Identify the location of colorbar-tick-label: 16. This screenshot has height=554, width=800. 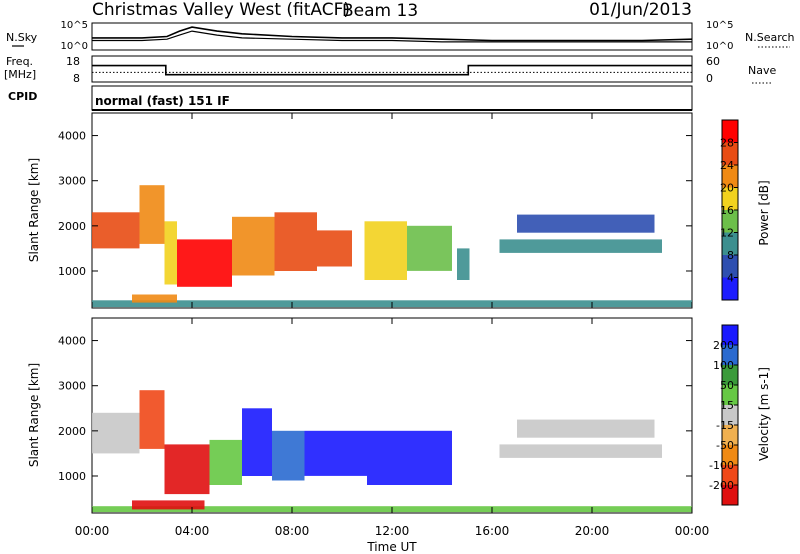
(727, 210).